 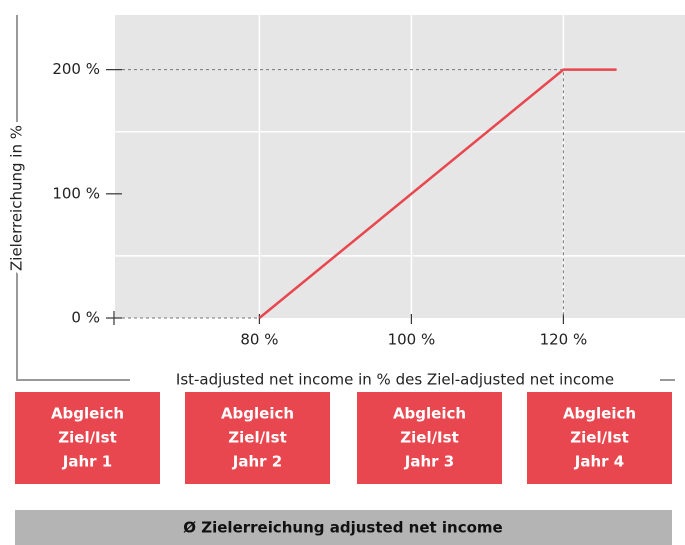 What do you see at coordinates (599, 462) in the screenshot?
I see `box-text: Jahr 4` at bounding box center [599, 462].